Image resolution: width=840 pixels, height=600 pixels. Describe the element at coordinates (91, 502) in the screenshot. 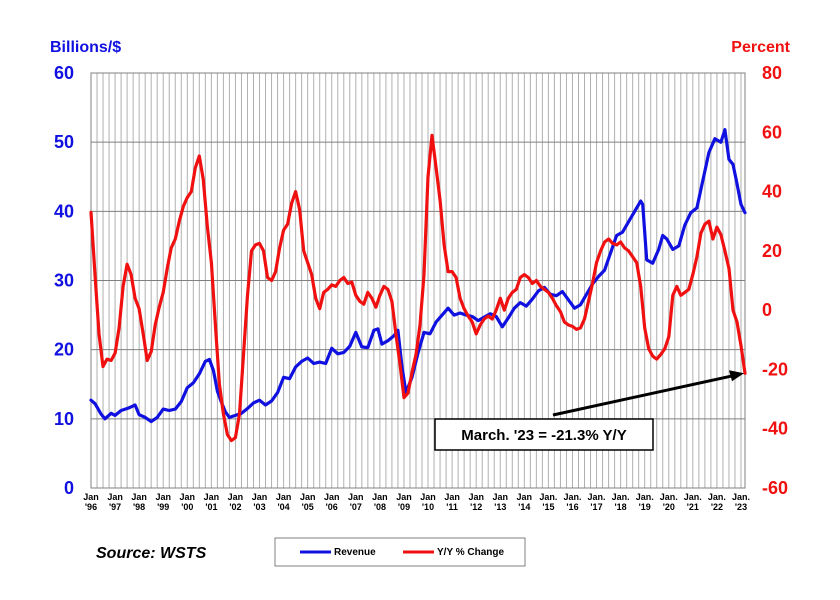

I see `x-tick-label: Jan '96` at that location.